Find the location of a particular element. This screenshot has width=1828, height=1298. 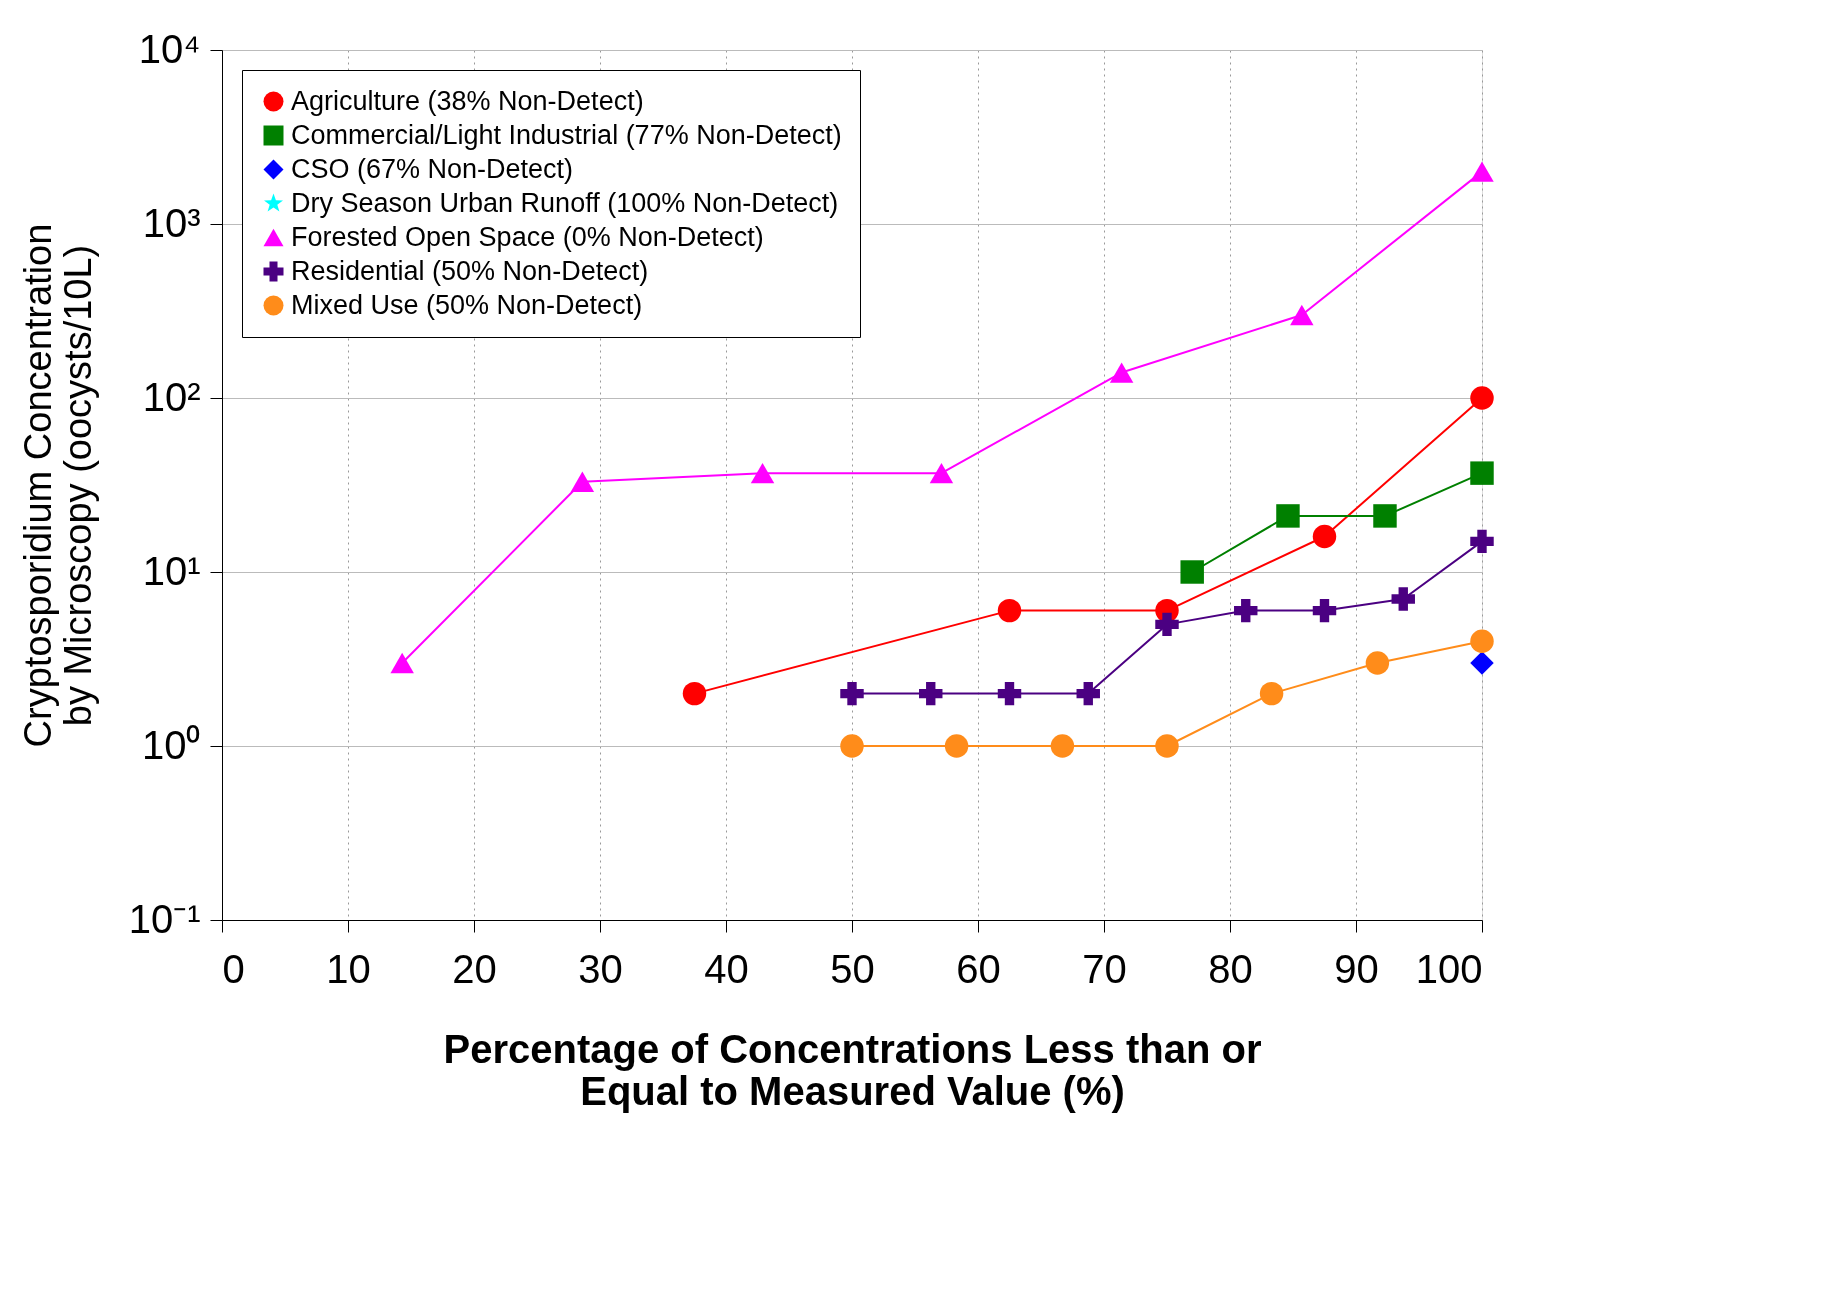

legend-label: Commercial/Light Industrial (77% Non-Detect) is located at coordinates (566, 134).